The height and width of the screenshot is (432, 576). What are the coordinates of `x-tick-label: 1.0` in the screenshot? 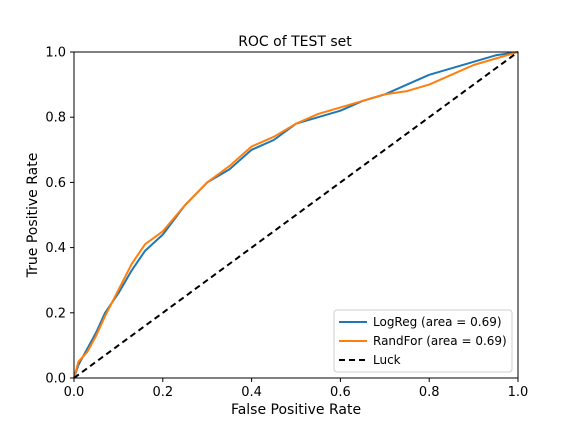 It's located at (518, 392).